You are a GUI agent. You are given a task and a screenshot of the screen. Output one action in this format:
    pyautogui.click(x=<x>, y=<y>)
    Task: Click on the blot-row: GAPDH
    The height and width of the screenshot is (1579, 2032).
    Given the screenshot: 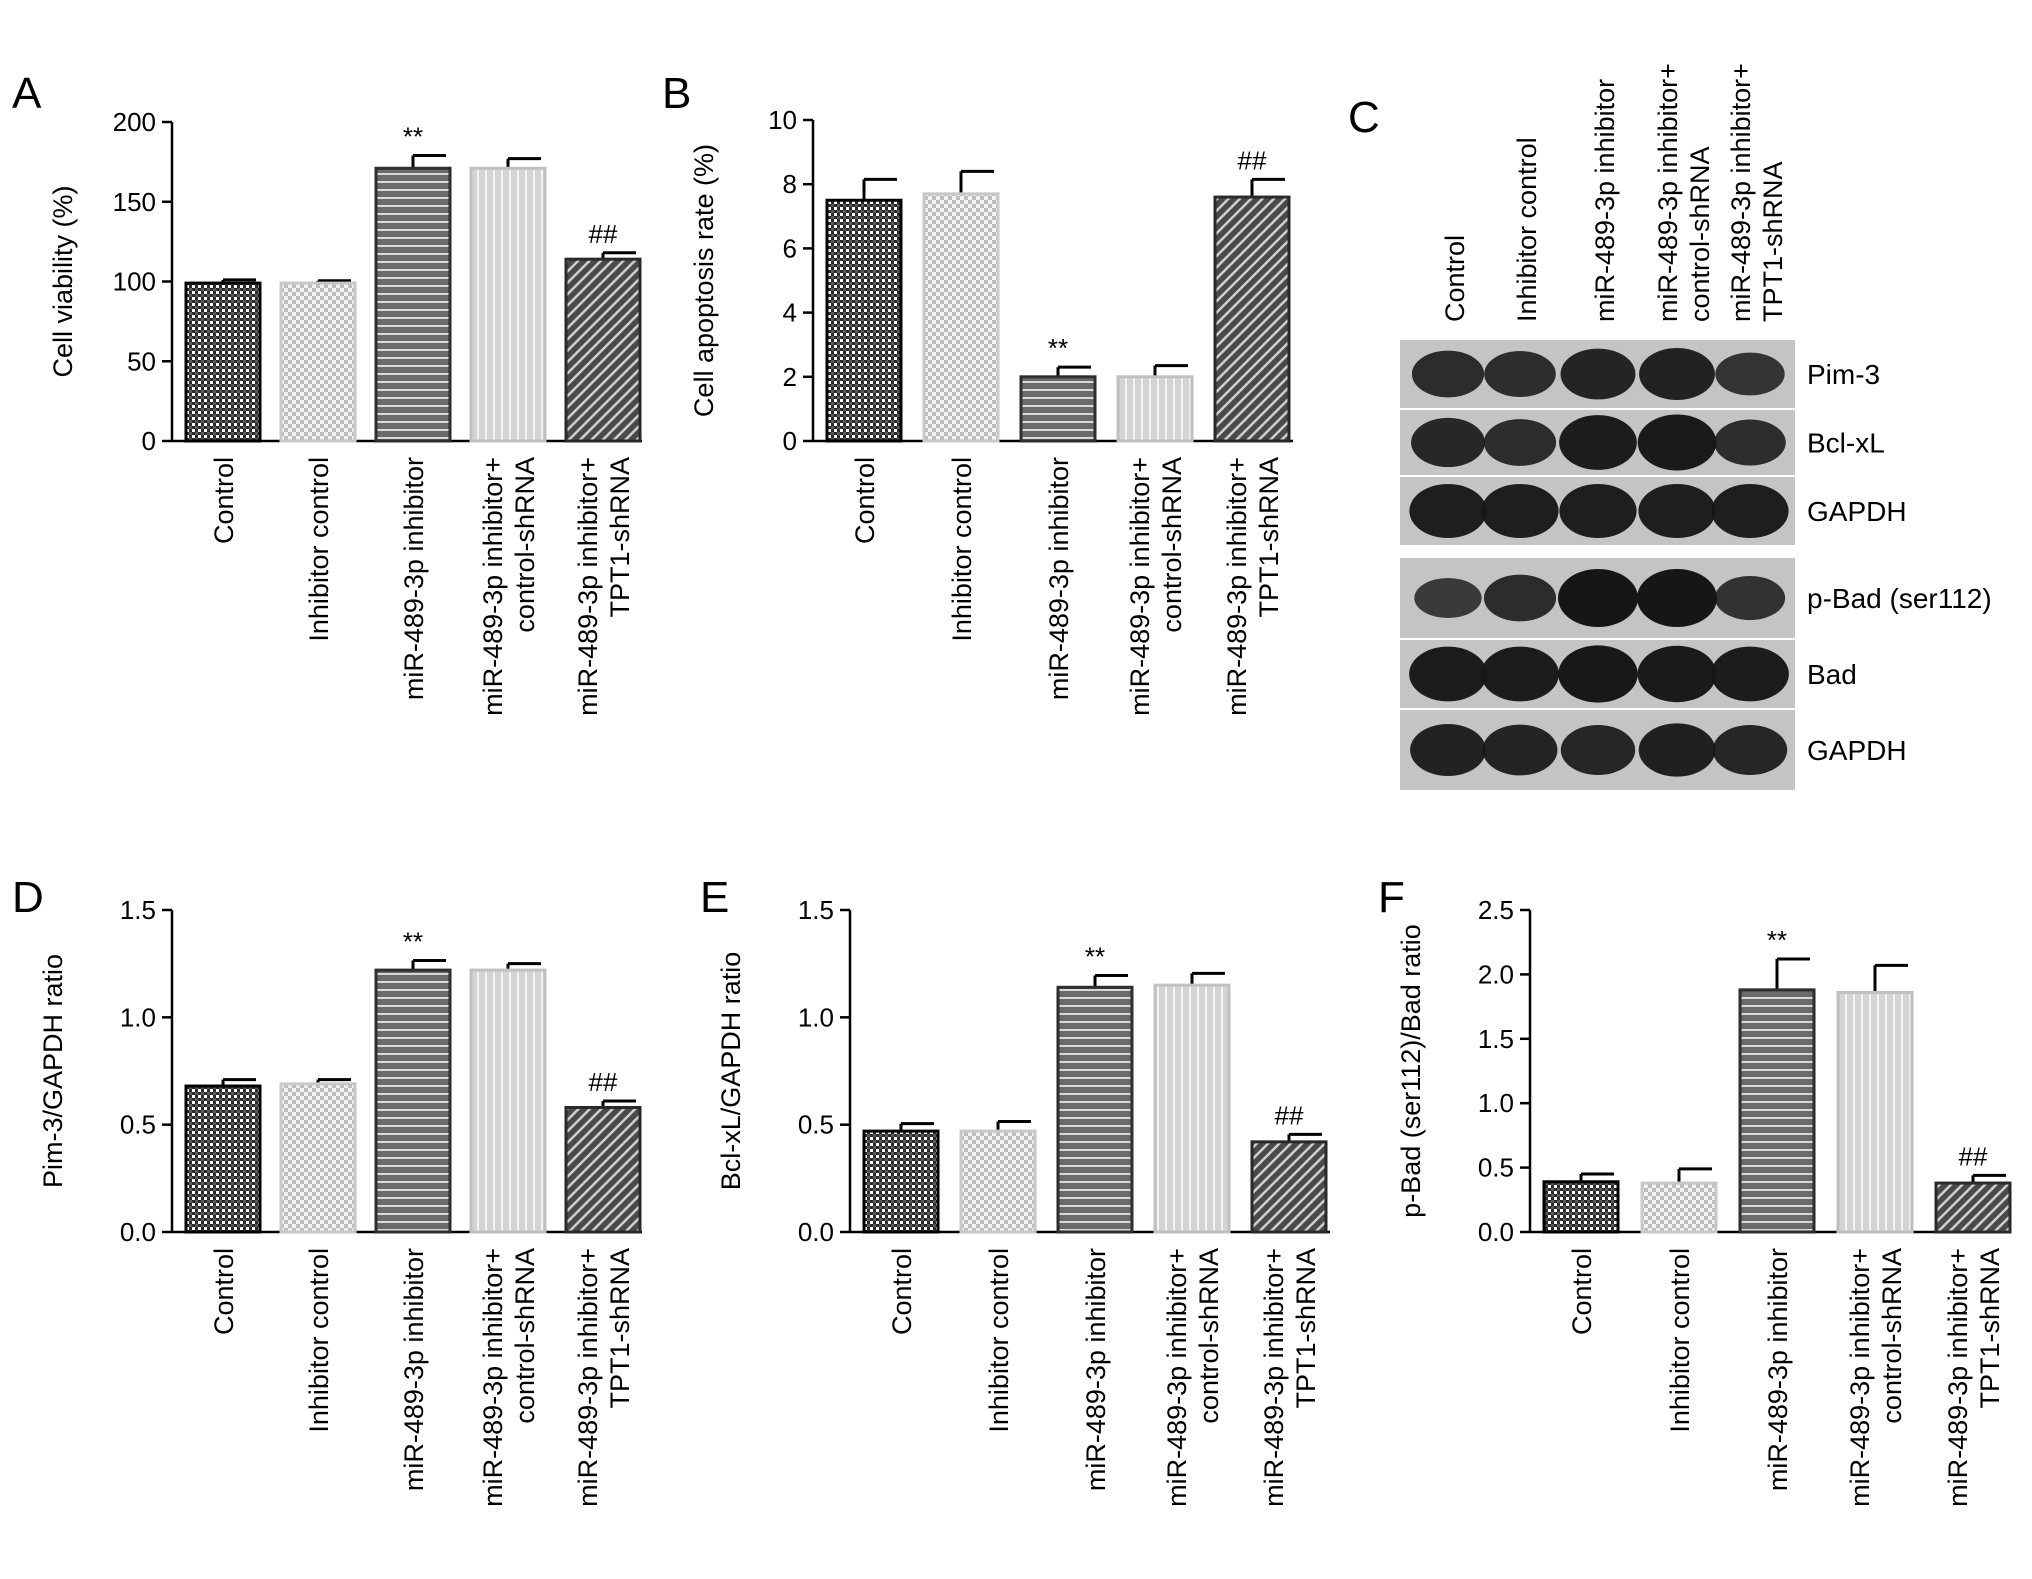 What is the action you would take?
    pyautogui.click(x=1653, y=750)
    